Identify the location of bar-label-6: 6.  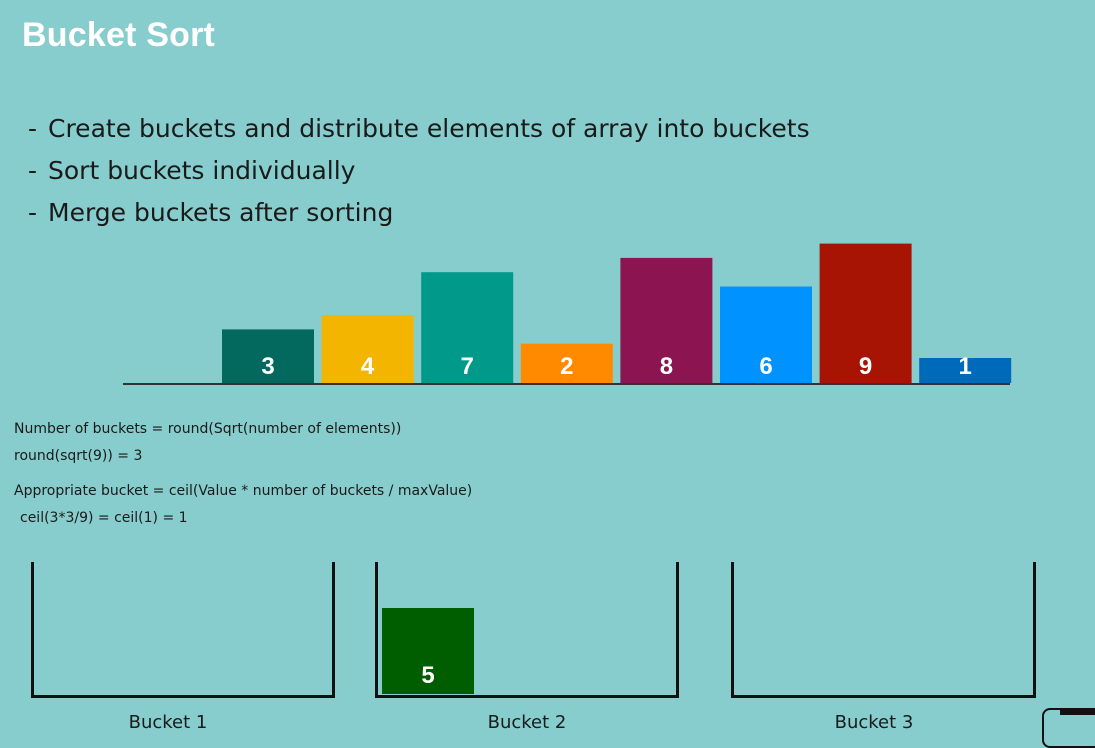
(765, 366).